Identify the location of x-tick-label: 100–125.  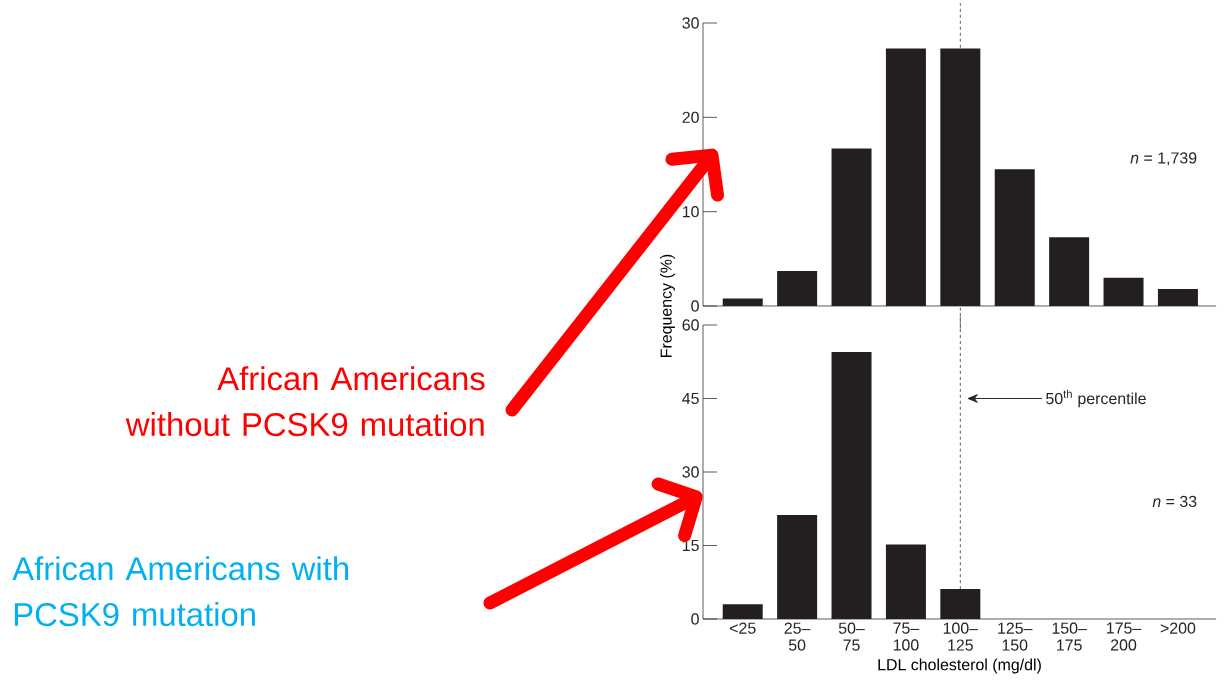
(961, 636).